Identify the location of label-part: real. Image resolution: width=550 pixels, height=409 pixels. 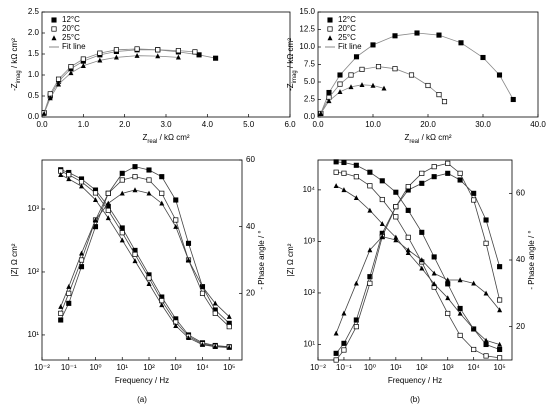
(414, 142).